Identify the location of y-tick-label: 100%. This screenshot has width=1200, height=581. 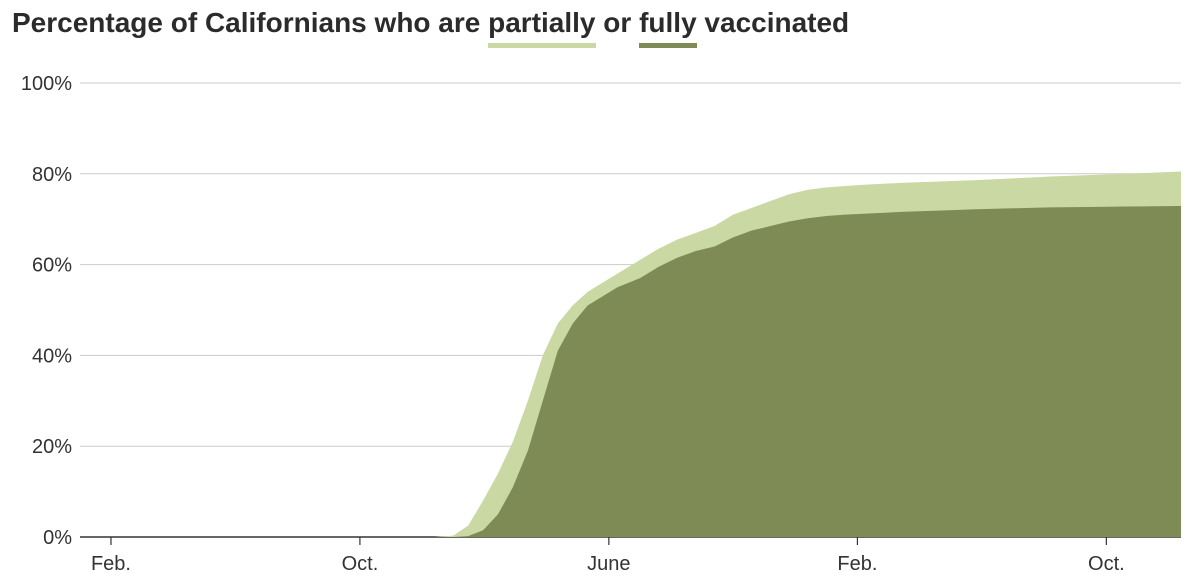
(46, 84).